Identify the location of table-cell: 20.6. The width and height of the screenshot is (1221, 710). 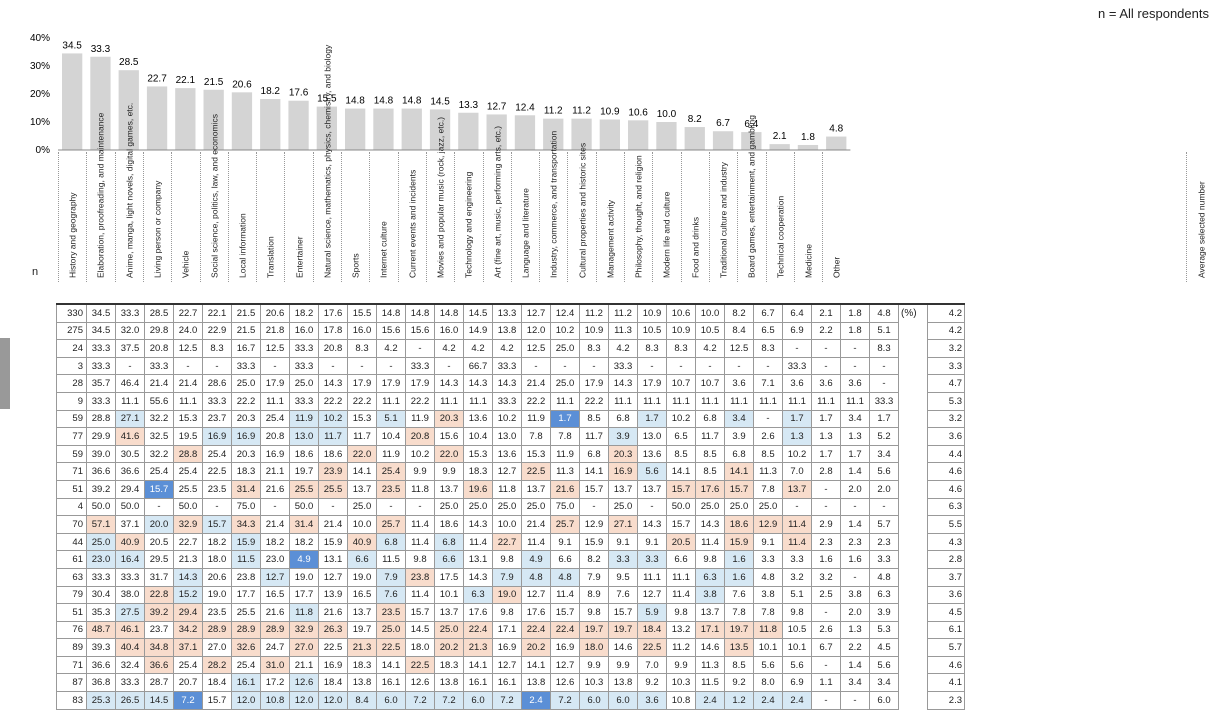
(275, 312).